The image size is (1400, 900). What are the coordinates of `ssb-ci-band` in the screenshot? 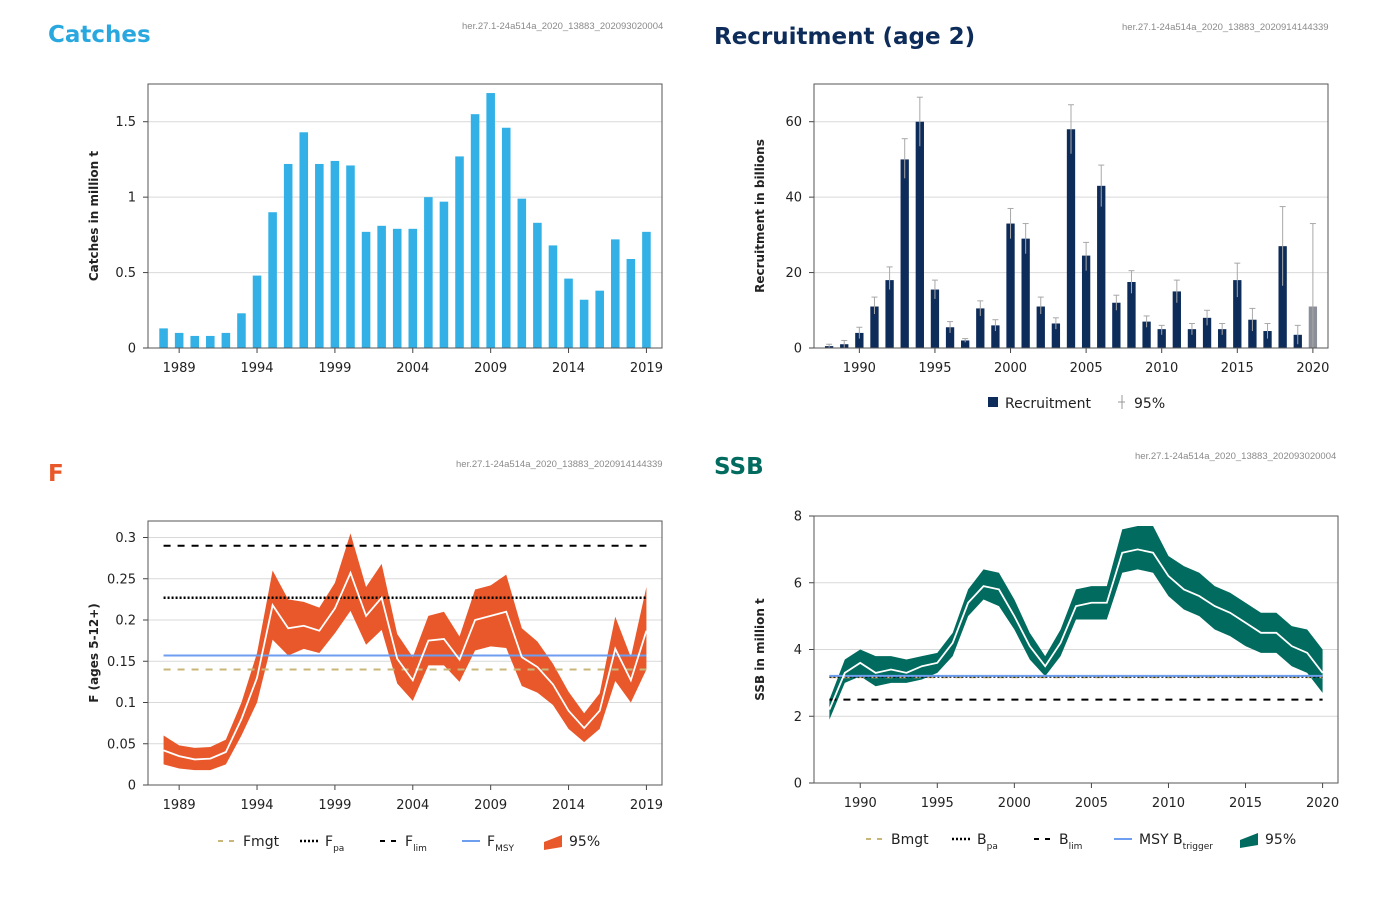 It's located at (1076, 623).